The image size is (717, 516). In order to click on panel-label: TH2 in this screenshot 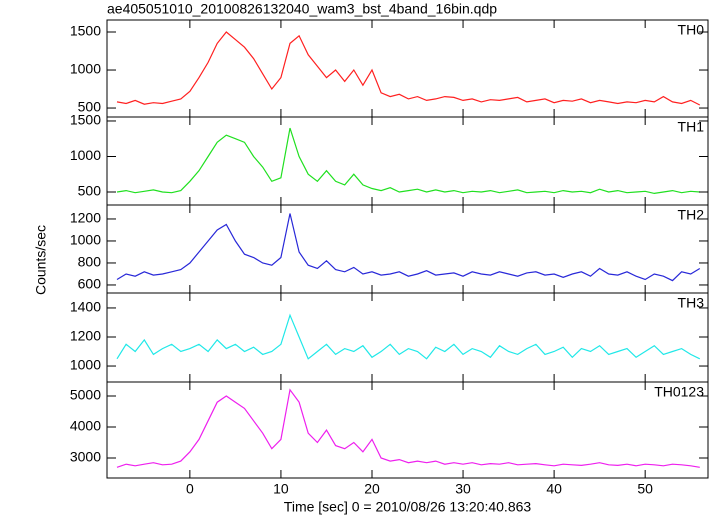, I will do `click(691, 215)`.